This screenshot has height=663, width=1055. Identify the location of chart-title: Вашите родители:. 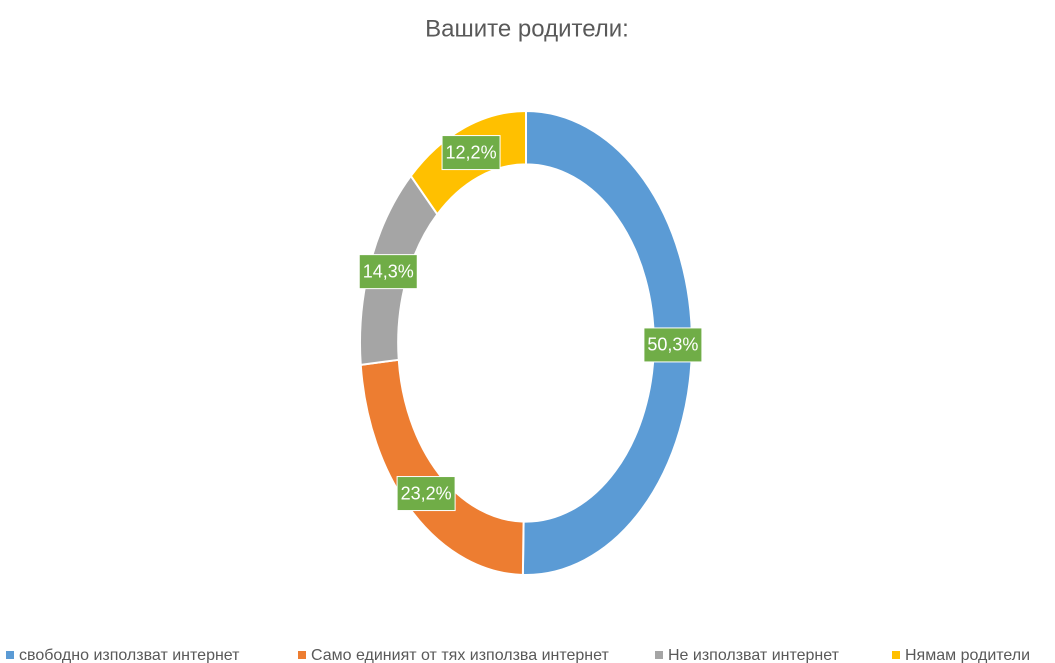
(527, 28).